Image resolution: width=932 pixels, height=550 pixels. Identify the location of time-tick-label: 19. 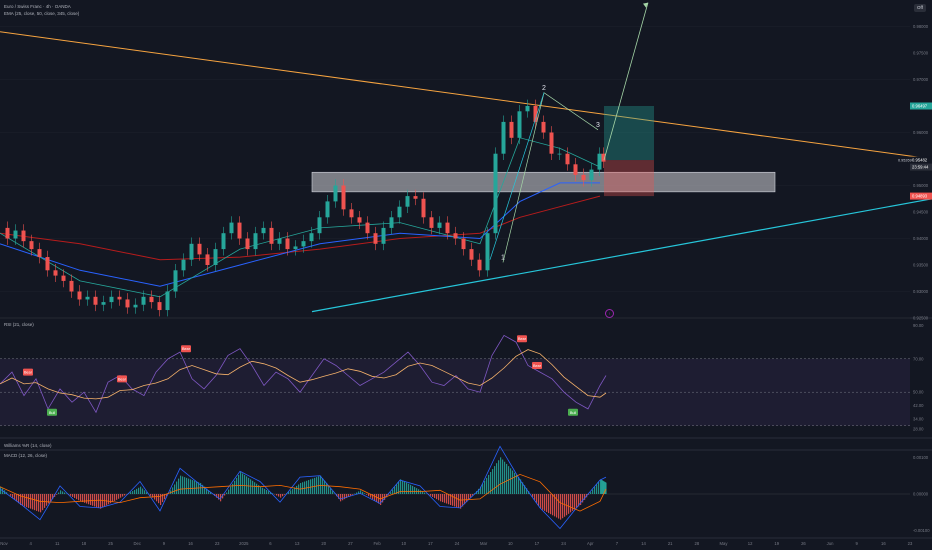
(776, 543).